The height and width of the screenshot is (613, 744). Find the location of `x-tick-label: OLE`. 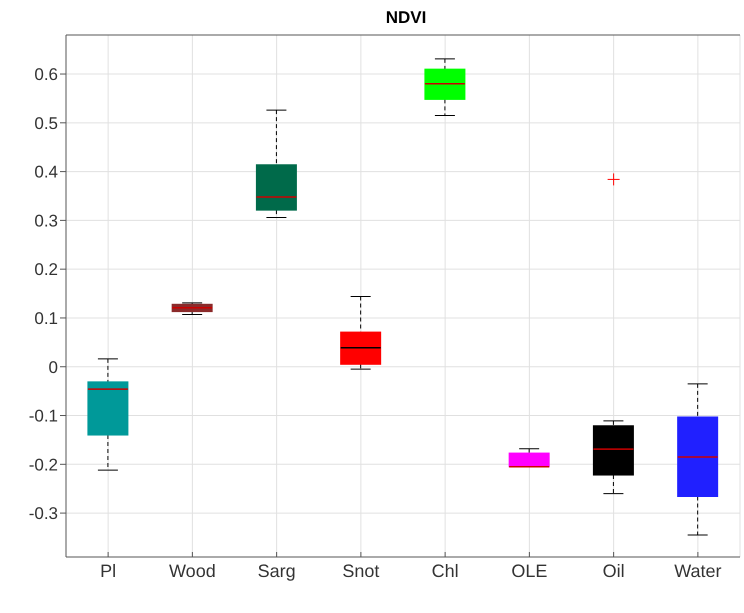

x-tick-label: OLE is located at coordinates (529, 570).